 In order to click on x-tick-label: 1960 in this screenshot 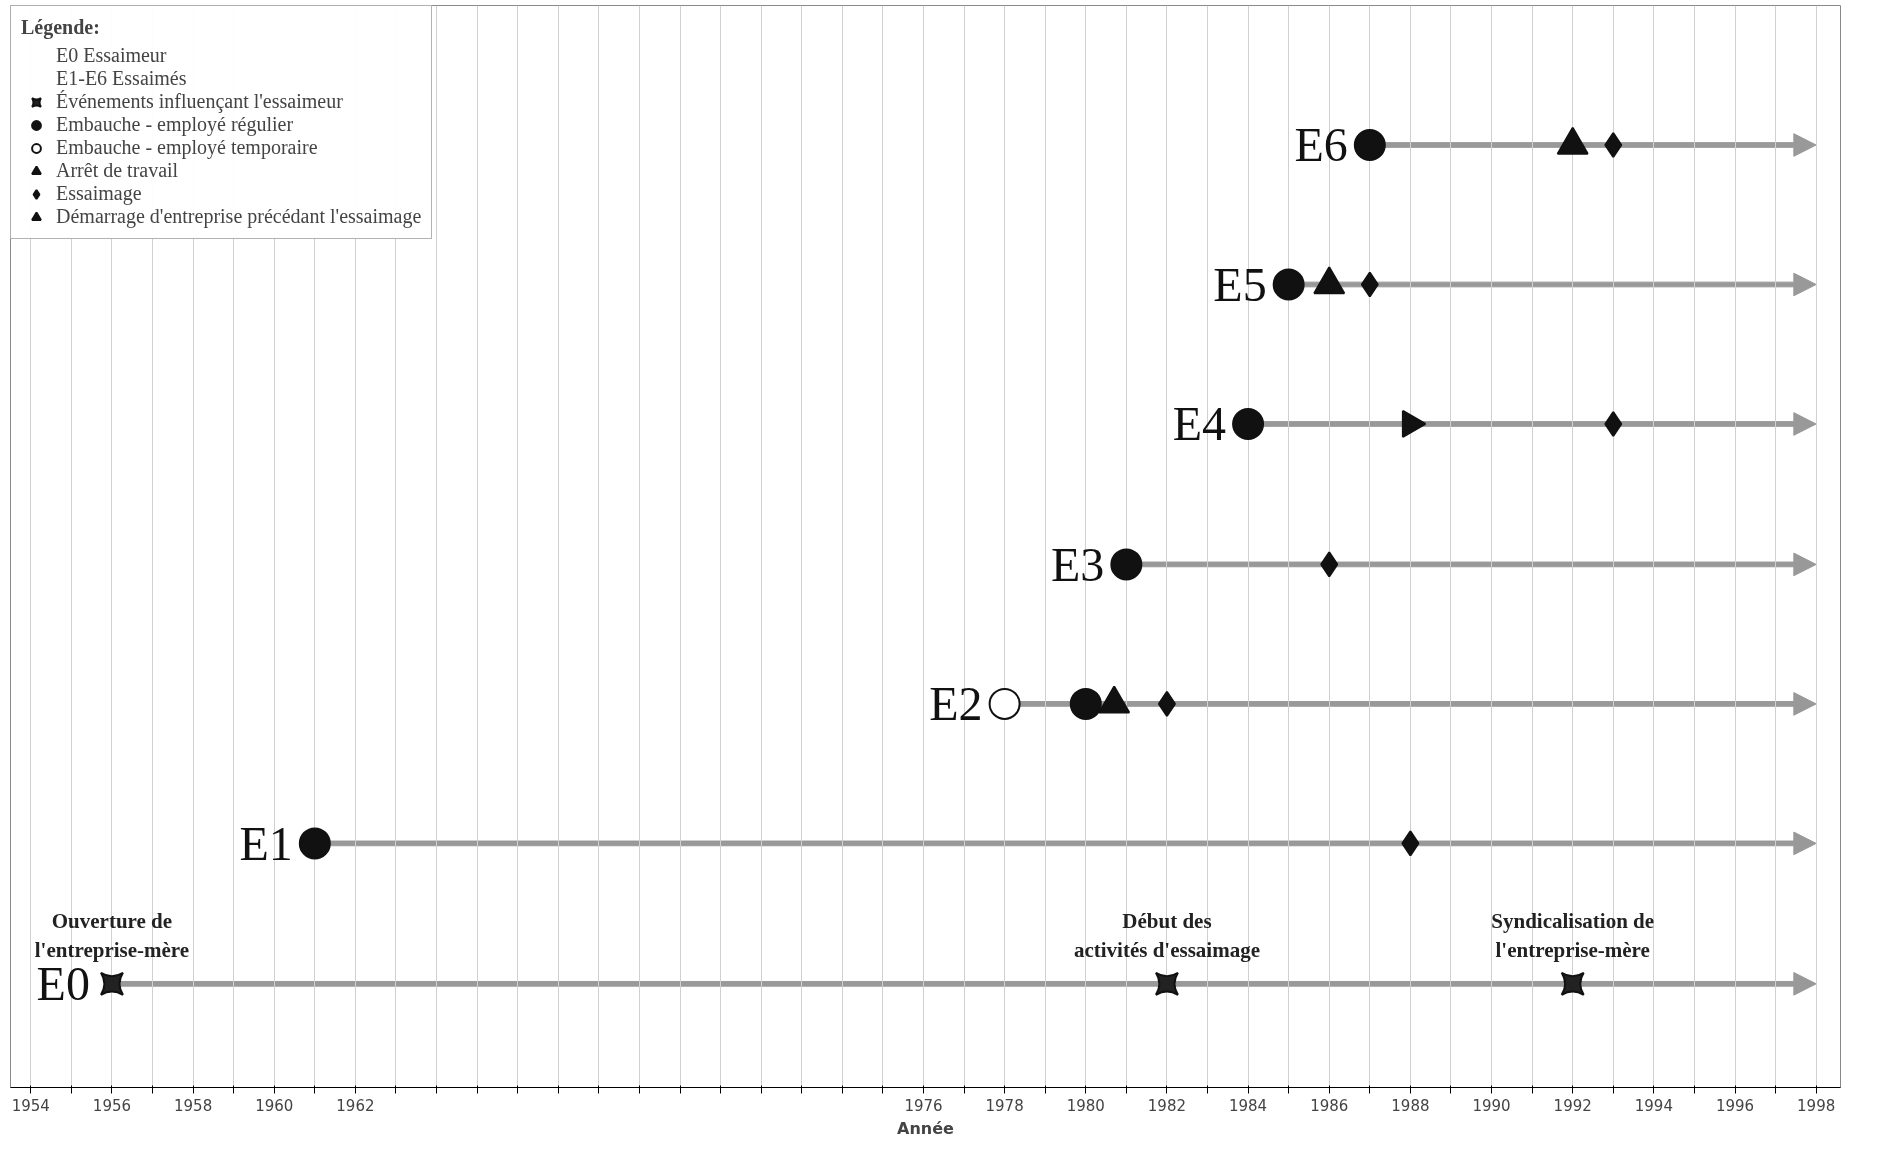, I will do `click(274, 1105)`.